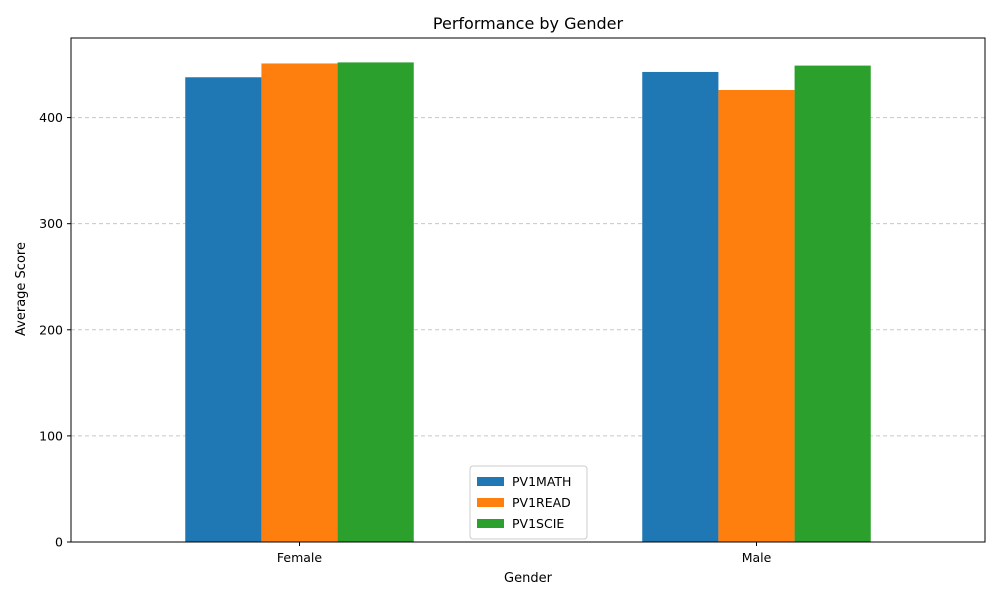 This screenshot has height=604, width=1000. I want to click on legend-label-pv1math: PV1MATH, so click(541, 481).